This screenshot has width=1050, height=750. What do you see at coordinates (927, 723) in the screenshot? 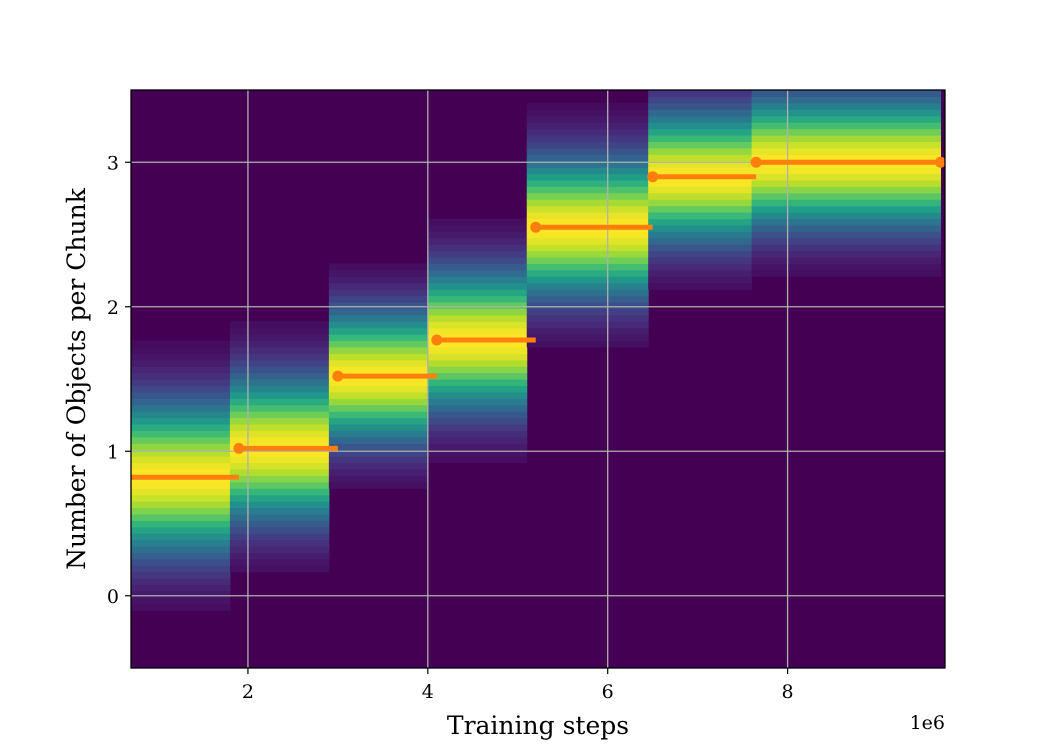
I see `x-offset-text: 1e6` at bounding box center [927, 723].